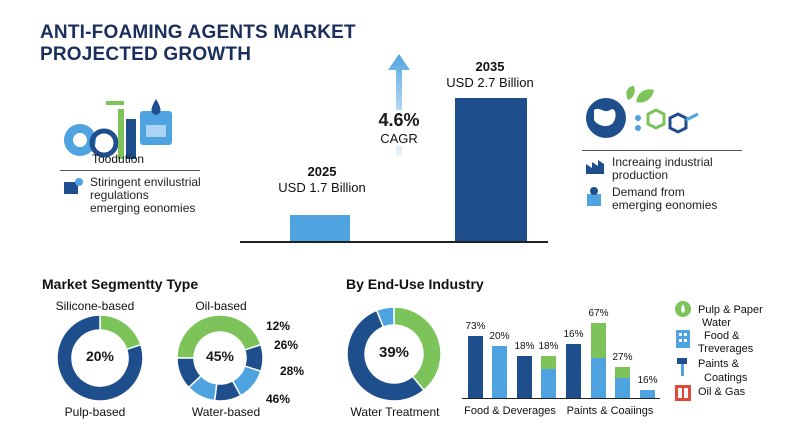 The width and height of the screenshot is (800, 436). What do you see at coordinates (490, 66) in the screenshot?
I see `growth-year-2035: 2035` at bounding box center [490, 66].